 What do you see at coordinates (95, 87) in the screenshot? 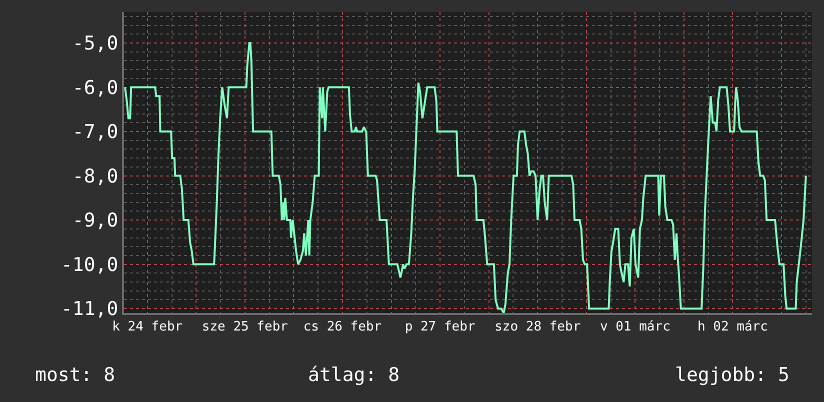
I see `y-tick-label: -6,0` at bounding box center [95, 87].